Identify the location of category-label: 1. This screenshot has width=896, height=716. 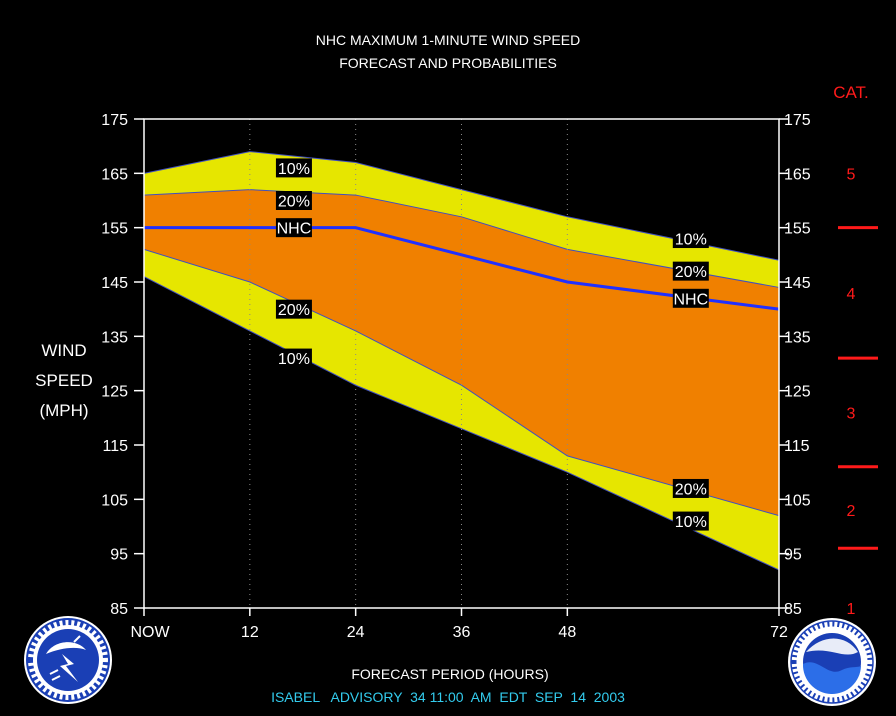
(851, 609).